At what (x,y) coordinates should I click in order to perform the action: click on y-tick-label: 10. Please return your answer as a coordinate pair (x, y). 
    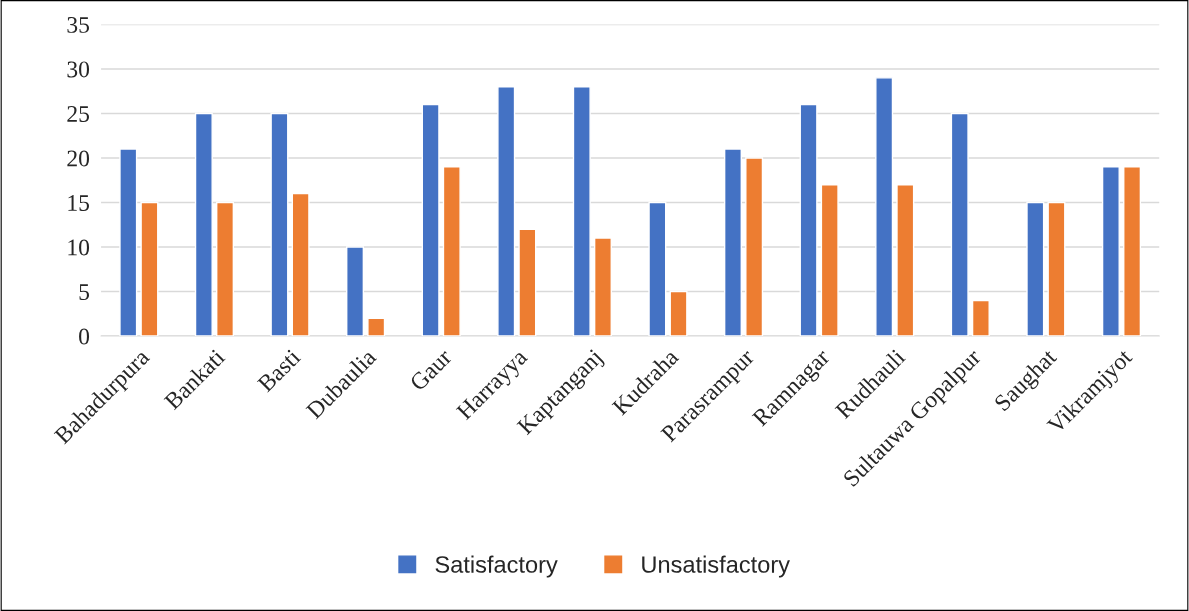
    Looking at the image, I should click on (79, 247).